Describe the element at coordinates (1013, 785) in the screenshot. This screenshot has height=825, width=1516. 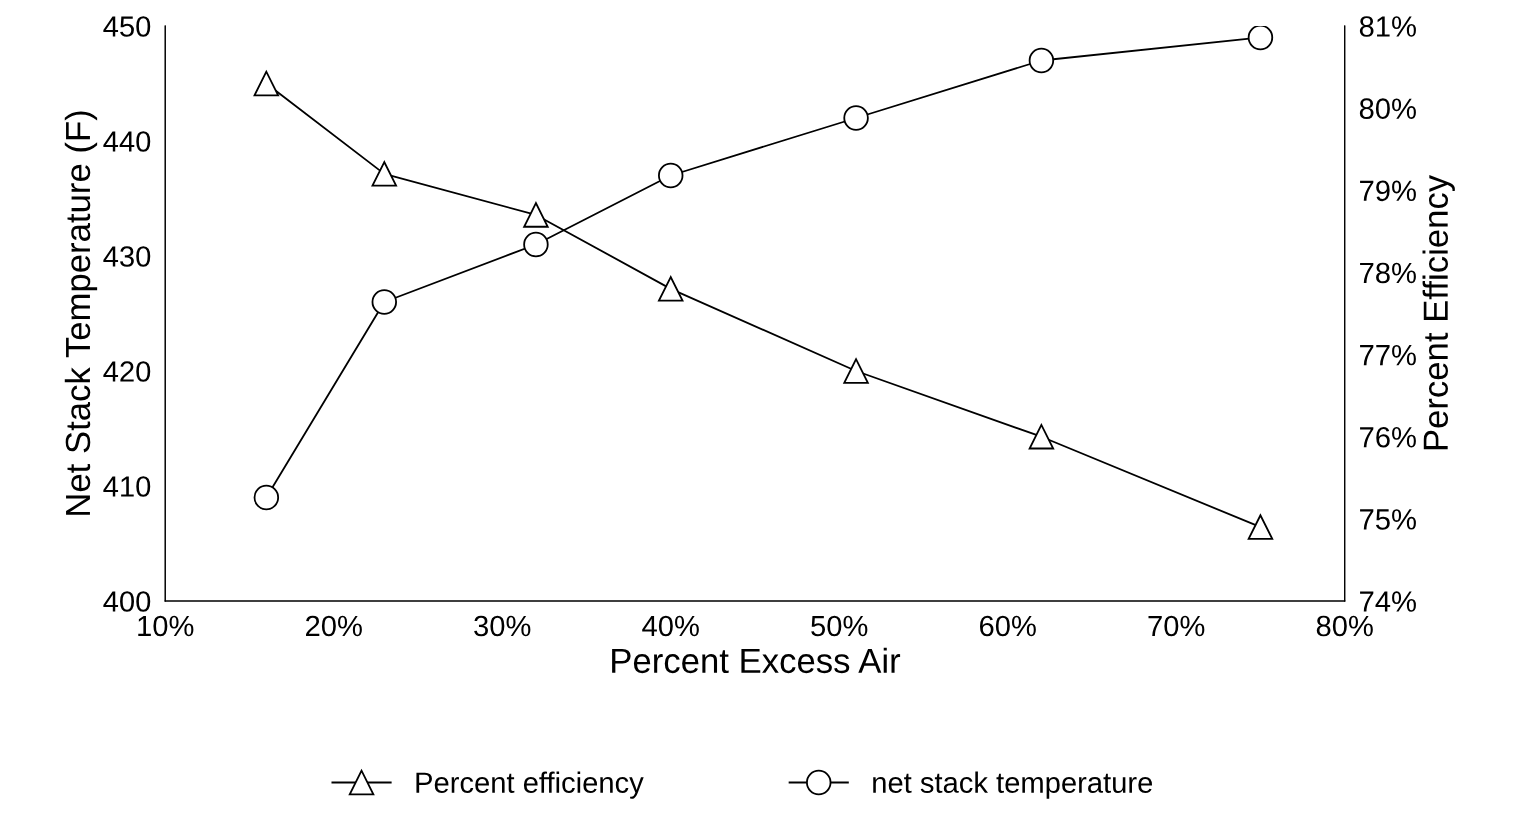
I see `legend-label: net stack temperature` at that location.